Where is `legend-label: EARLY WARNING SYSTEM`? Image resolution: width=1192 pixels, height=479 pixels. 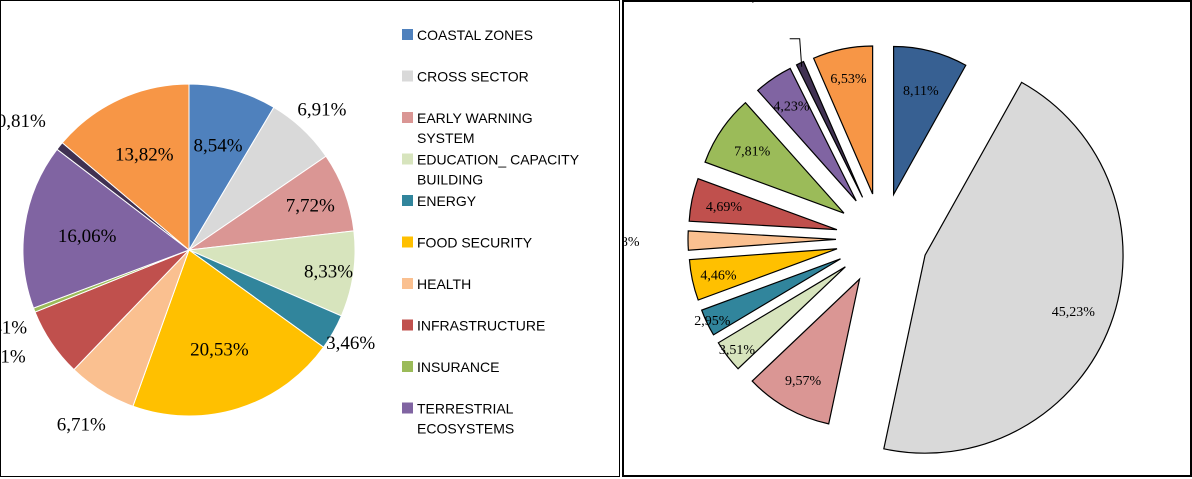
legend-label: EARLY WARNING SYSTEM is located at coordinates (475, 128).